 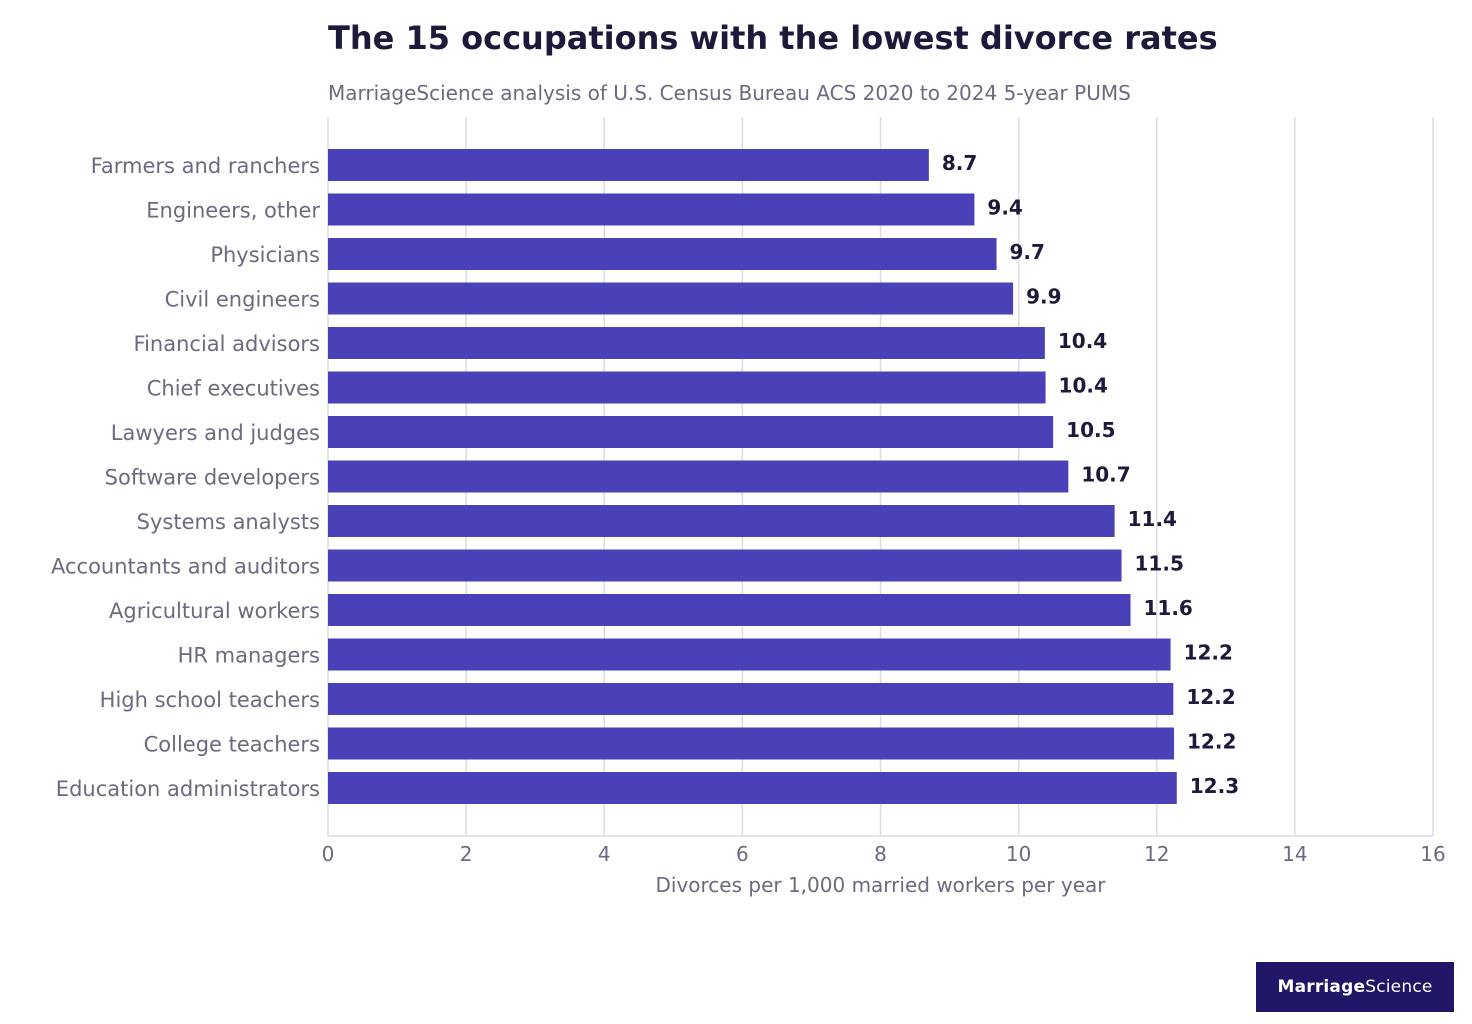 I want to click on value-label: 9.9, so click(x=1043, y=297).